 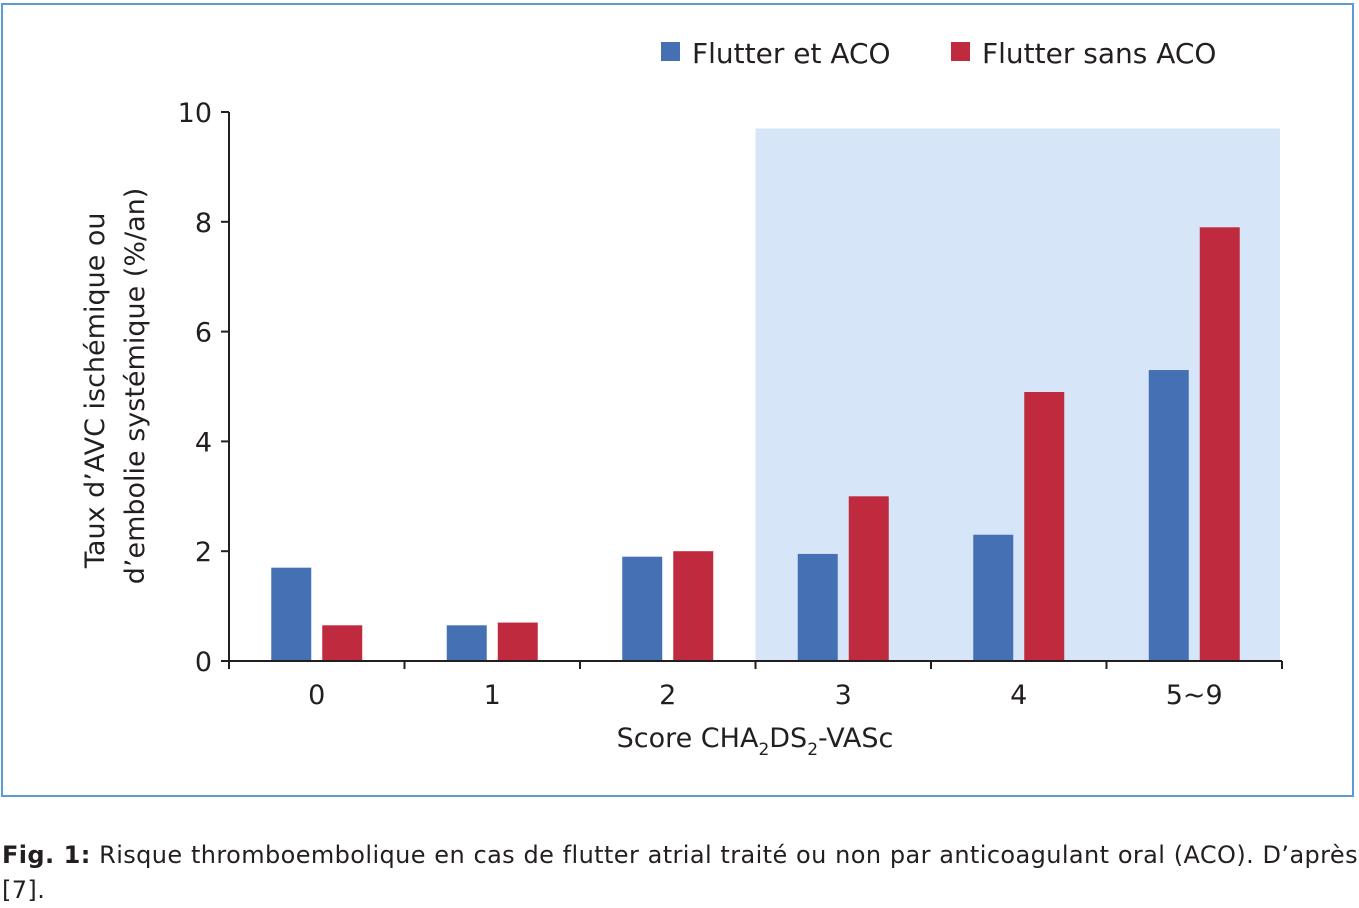 What do you see at coordinates (203, 662) in the screenshot?
I see `y-tick-label-0: 0` at bounding box center [203, 662].